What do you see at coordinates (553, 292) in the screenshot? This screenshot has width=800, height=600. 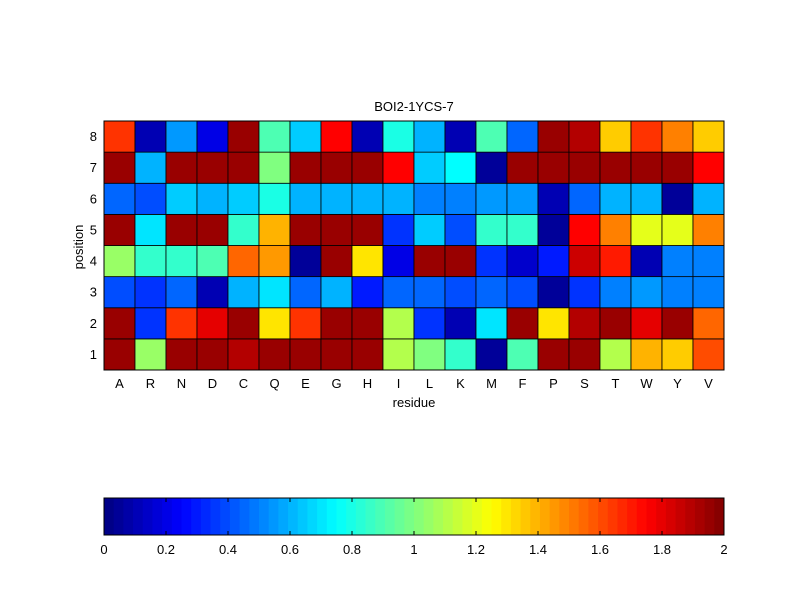 I see `heatmap-cell-3-P` at bounding box center [553, 292].